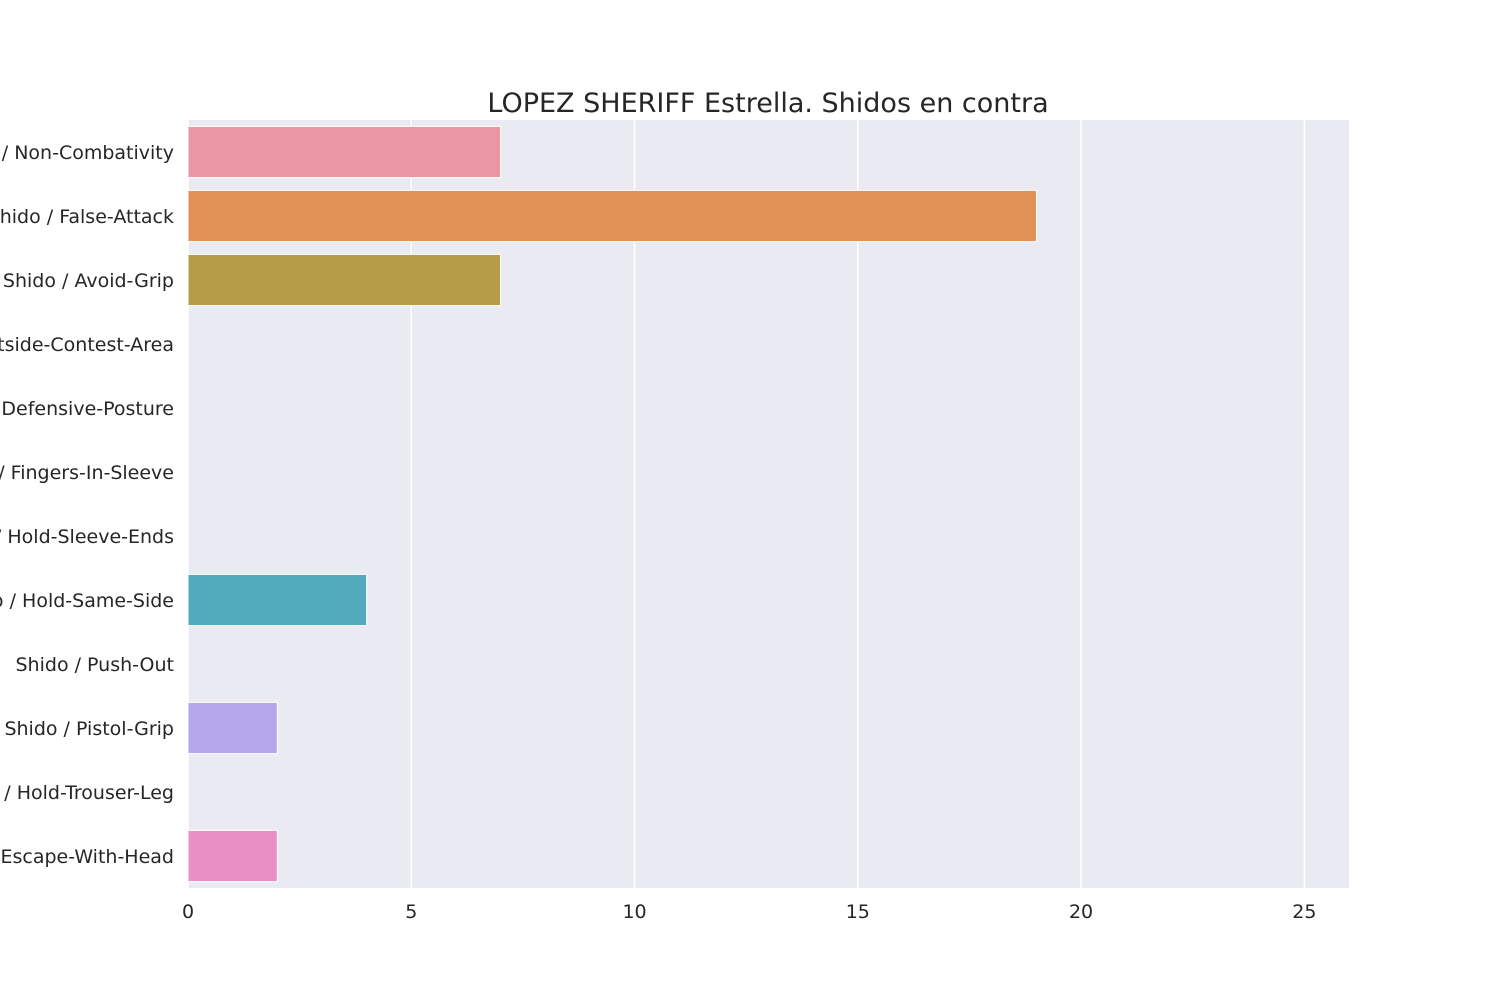 The height and width of the screenshot is (1000, 1500). I want to click on x-tick-label: 20, so click(1081, 912).